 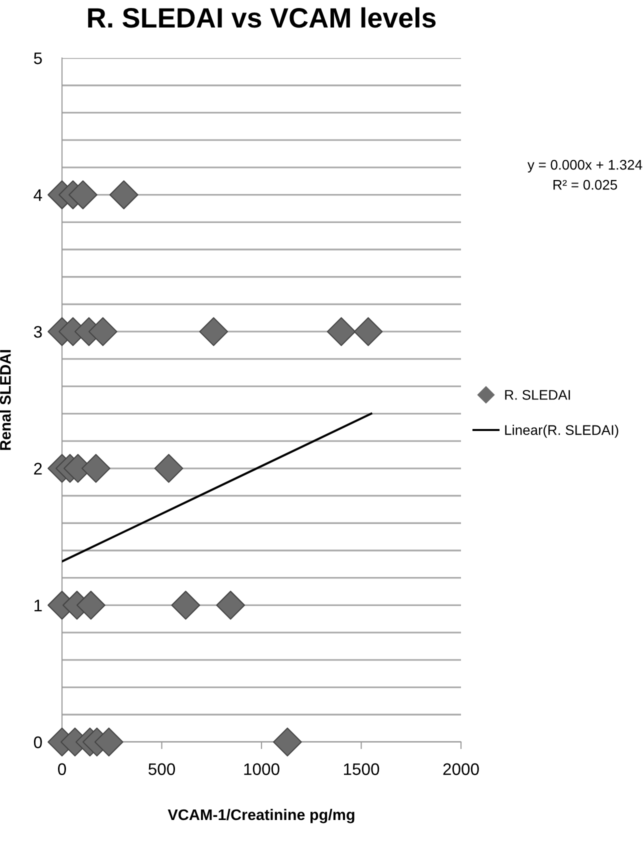 What do you see at coordinates (262, 769) in the screenshot?
I see `x-tick-label: 1000` at bounding box center [262, 769].